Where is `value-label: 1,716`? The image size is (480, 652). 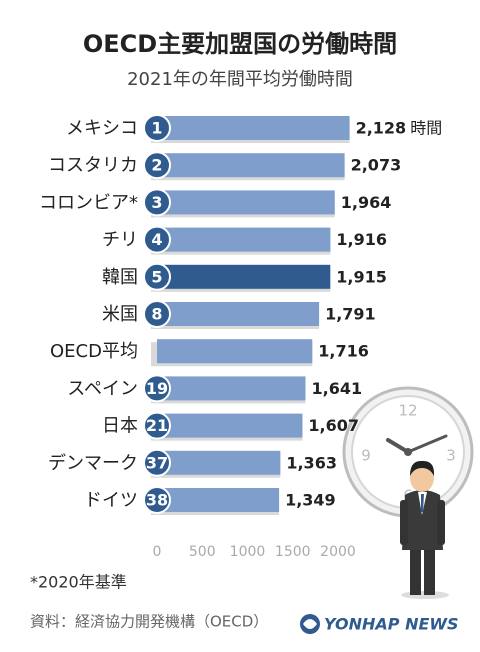
value-label: 1,716 is located at coordinates (343, 351).